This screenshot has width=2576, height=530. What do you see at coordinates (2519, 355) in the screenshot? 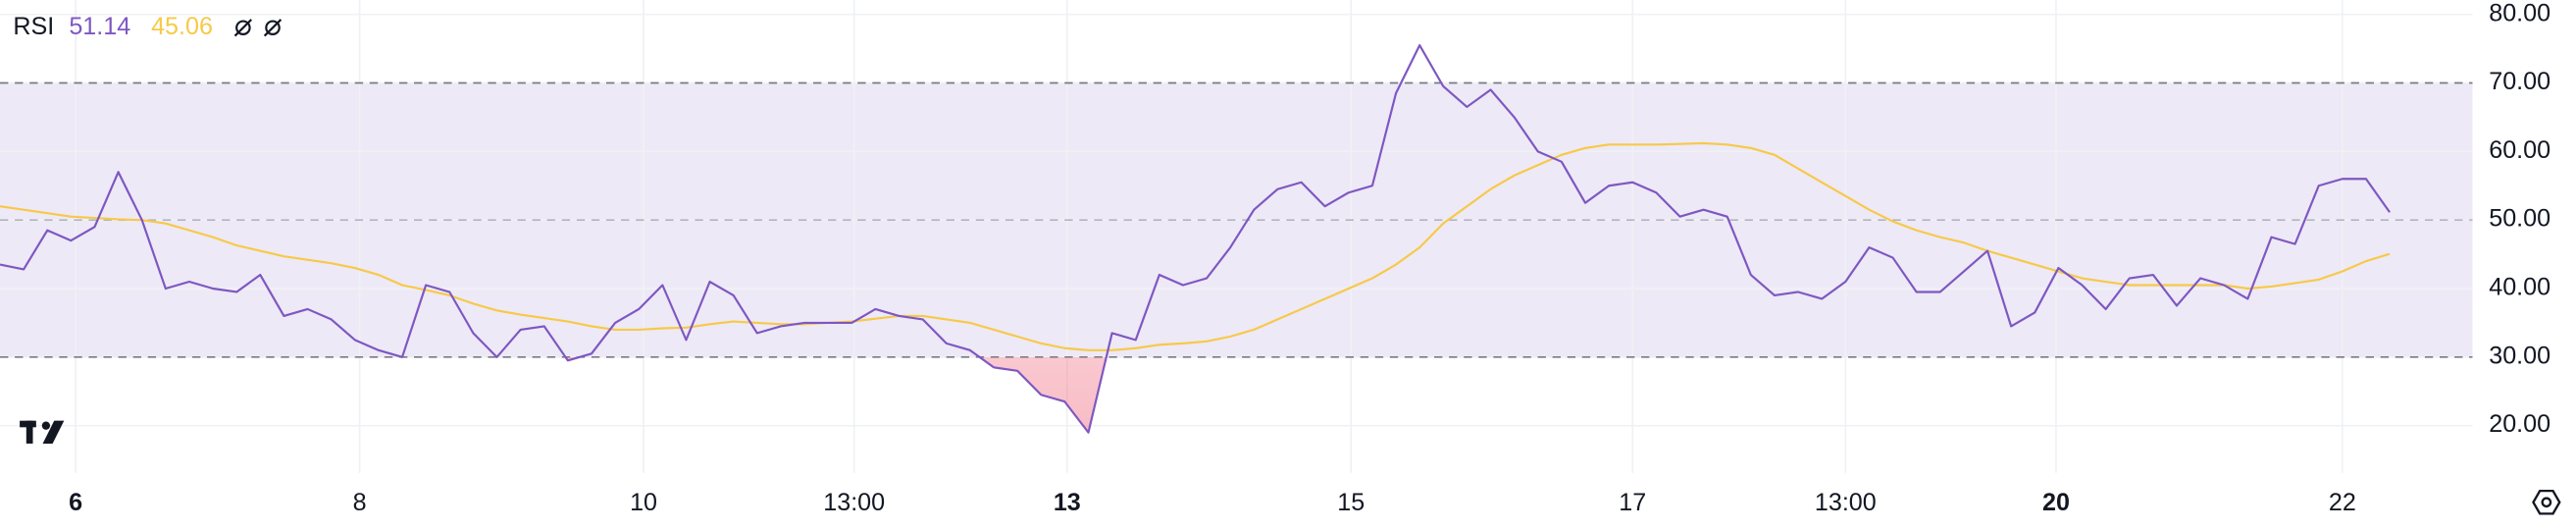
I see `y-tick-label: 30.00` at bounding box center [2519, 355].